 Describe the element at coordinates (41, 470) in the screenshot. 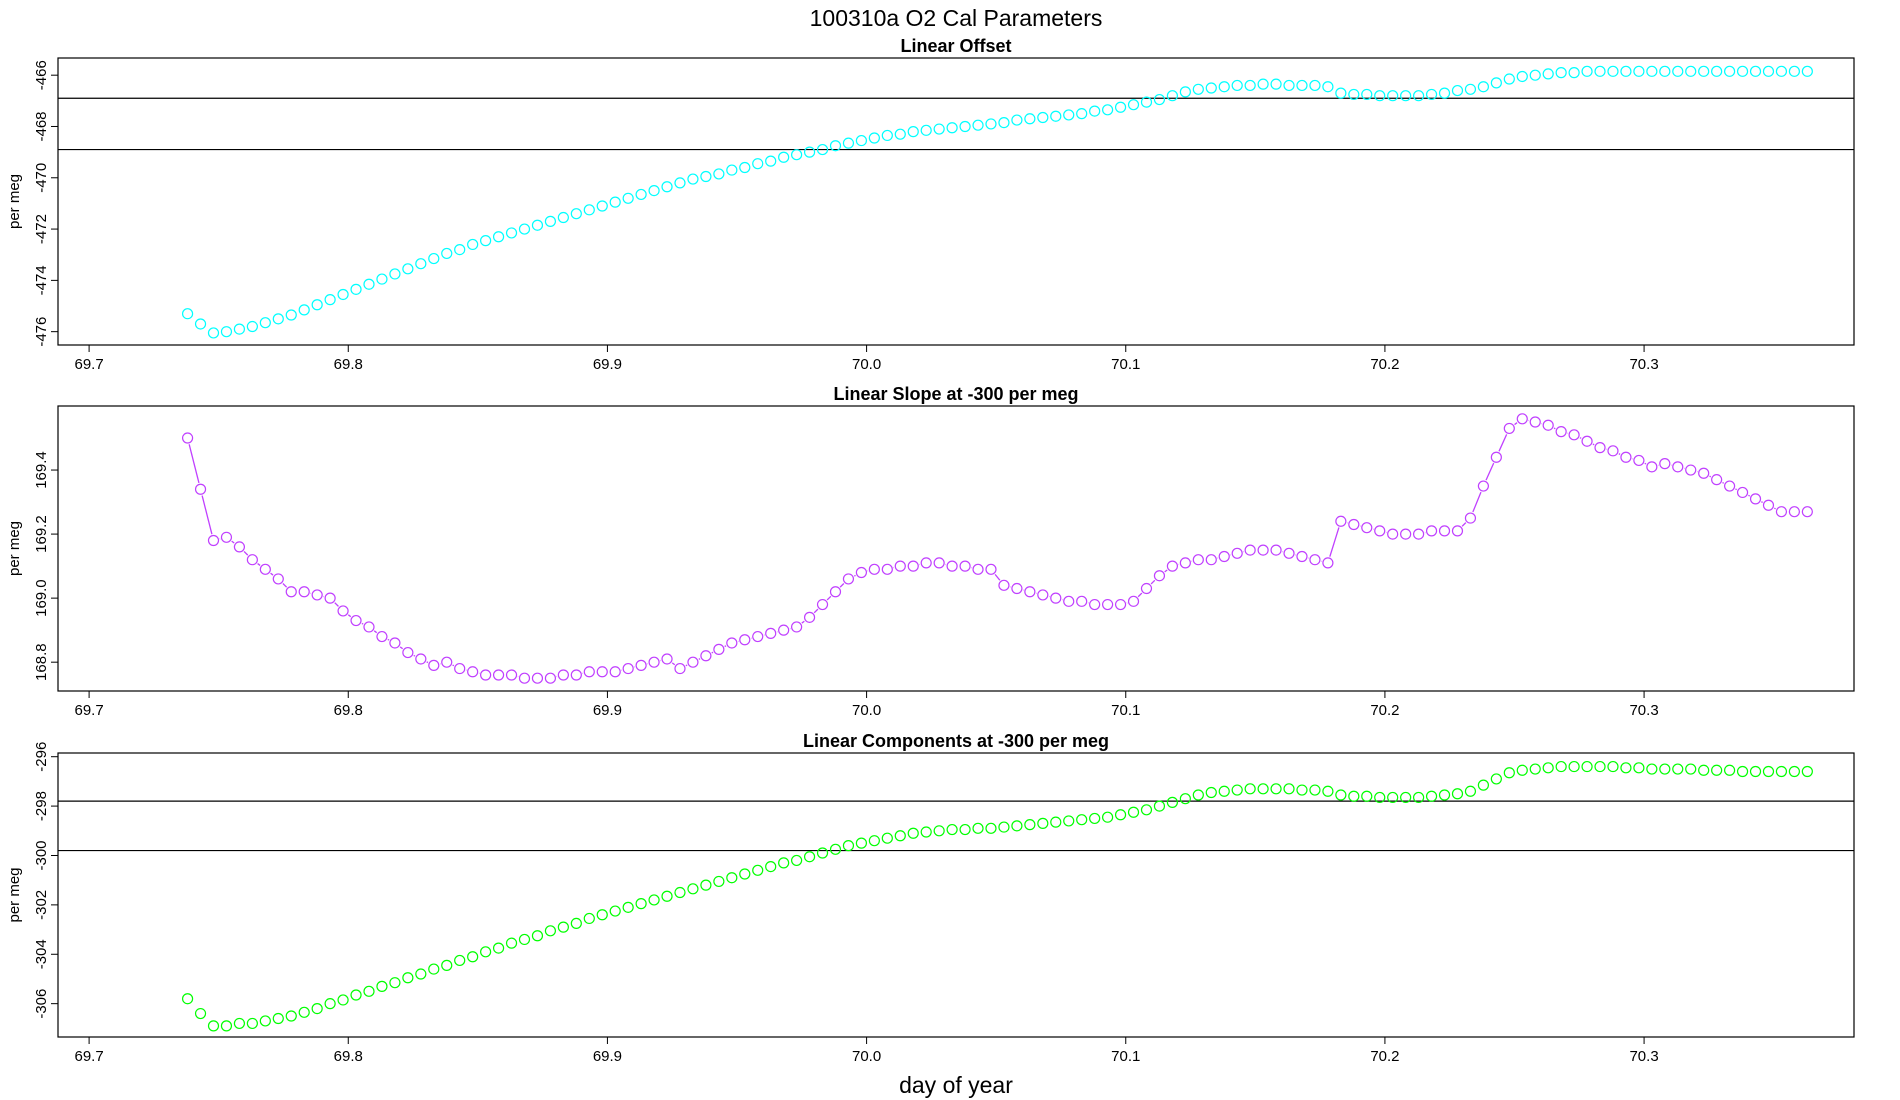

I see `y-tick-label: 169.4` at that location.